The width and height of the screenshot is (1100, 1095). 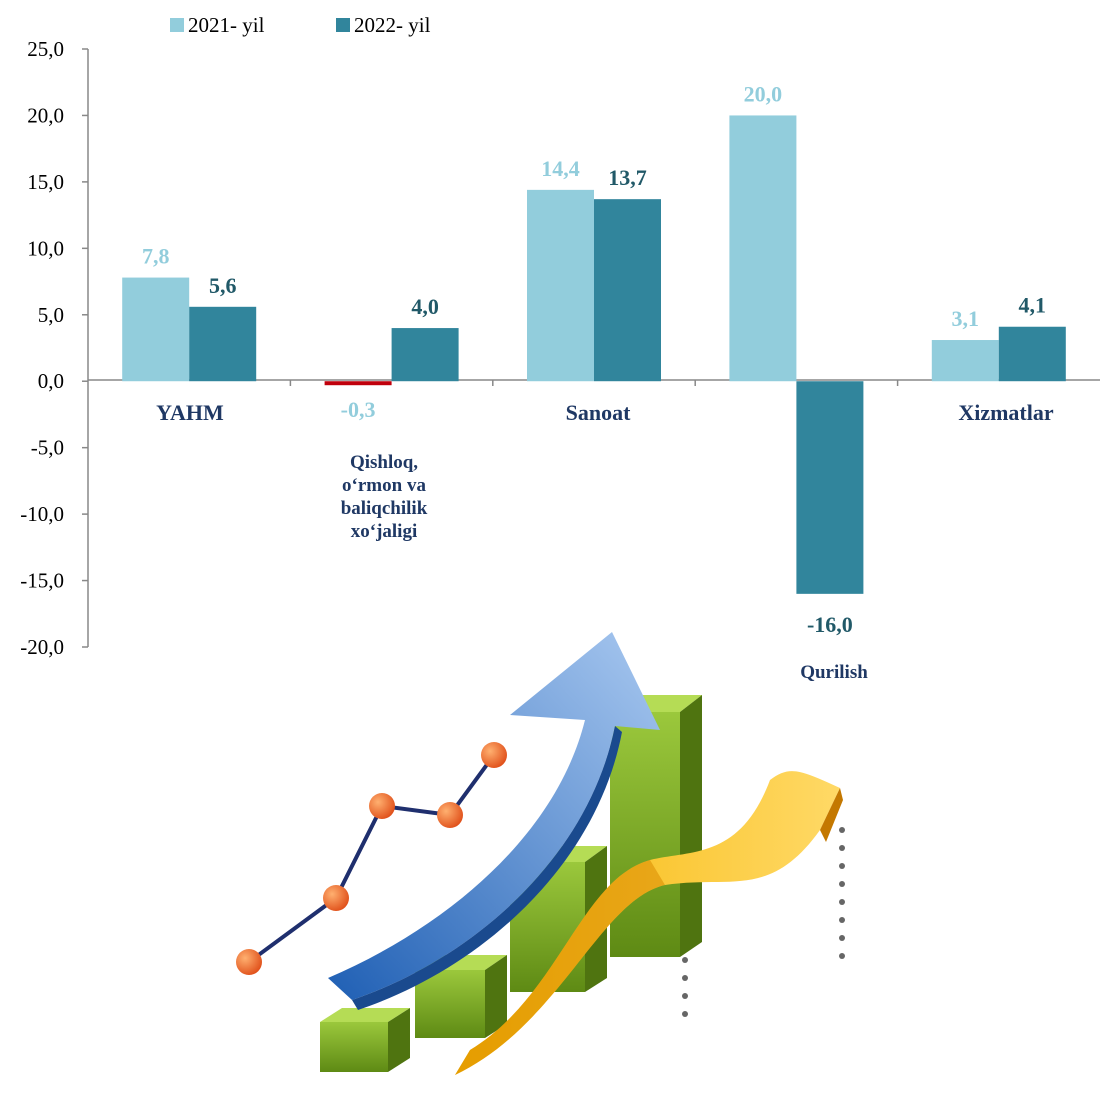 What do you see at coordinates (300, 25) in the screenshot?
I see `legend: 2021- yil 2022- yil` at bounding box center [300, 25].